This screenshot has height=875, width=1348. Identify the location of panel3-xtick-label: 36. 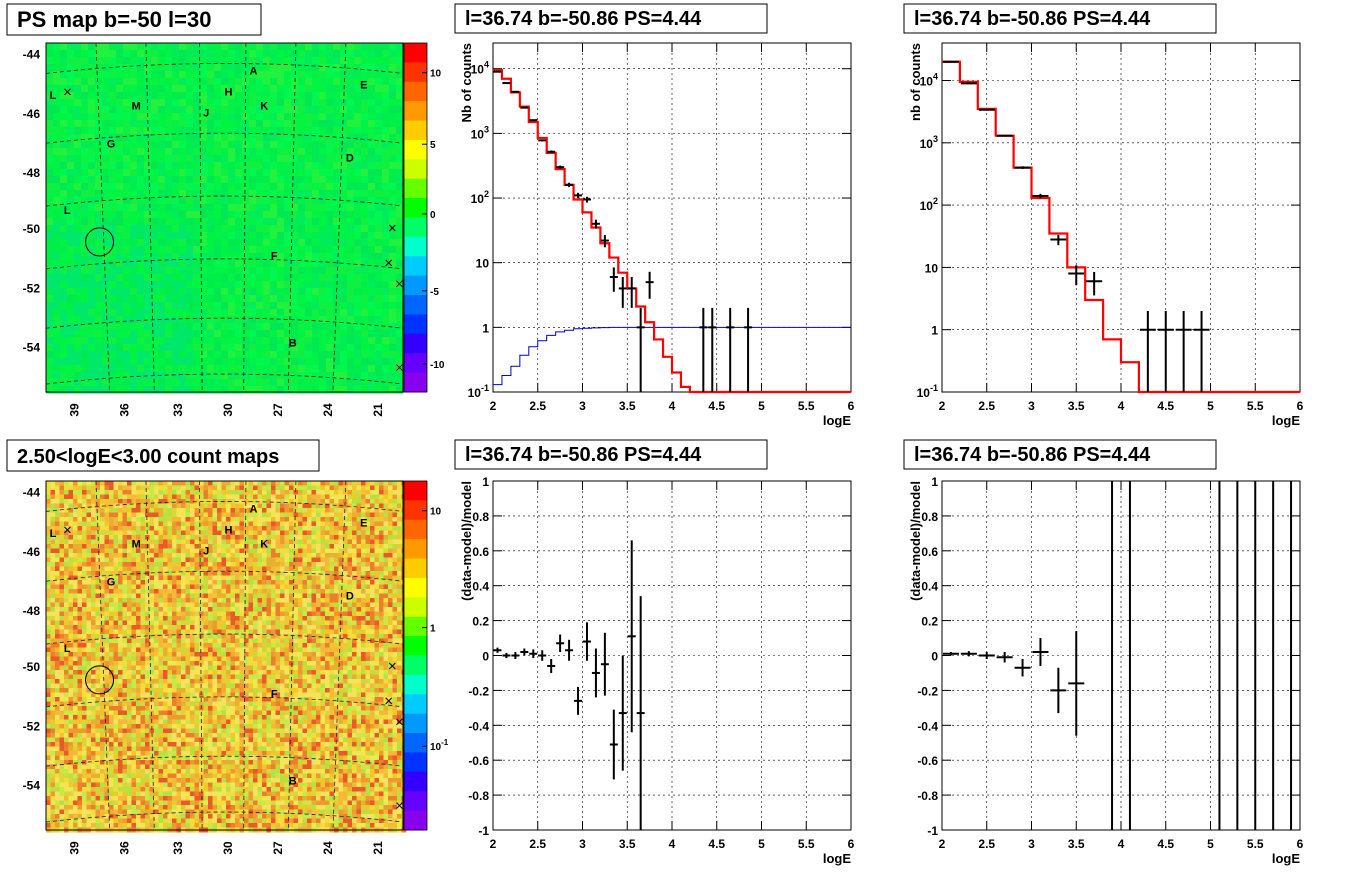
(125, 848).